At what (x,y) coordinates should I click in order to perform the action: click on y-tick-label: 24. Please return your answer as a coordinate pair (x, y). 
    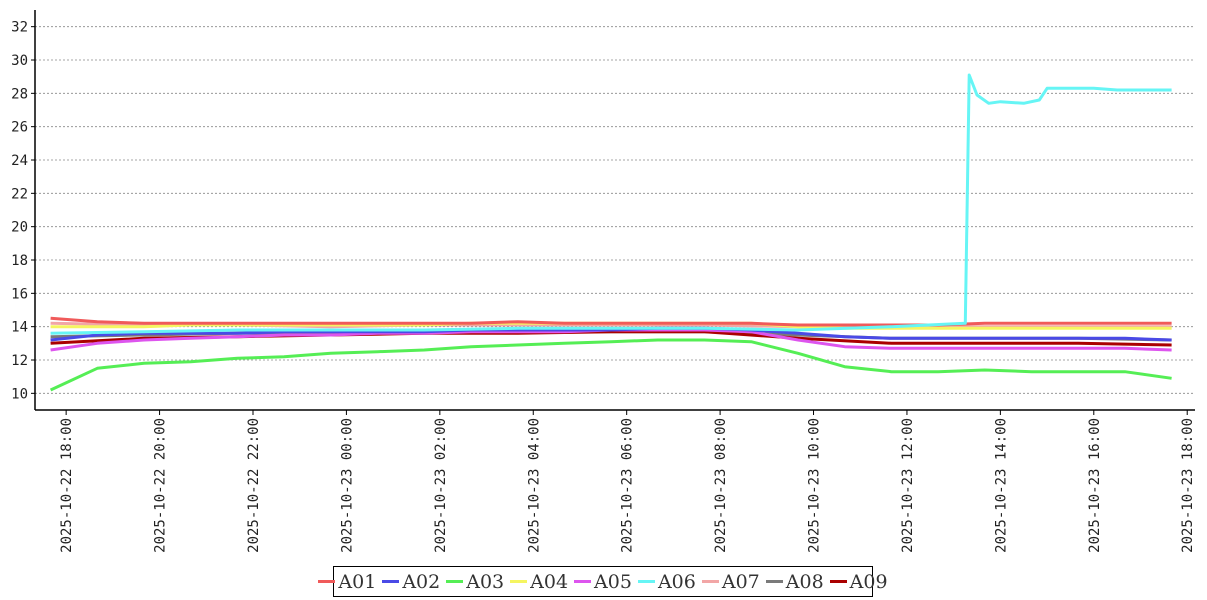
    Looking at the image, I should click on (19, 161).